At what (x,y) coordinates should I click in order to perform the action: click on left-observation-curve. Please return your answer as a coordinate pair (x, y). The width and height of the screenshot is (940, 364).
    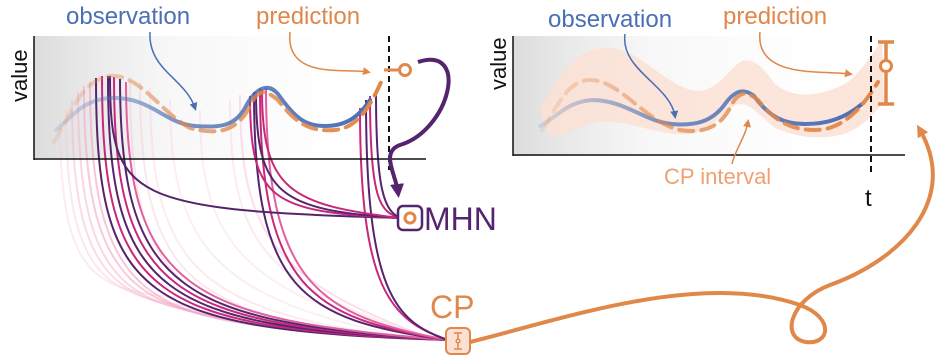
    Looking at the image, I should click on (213, 108).